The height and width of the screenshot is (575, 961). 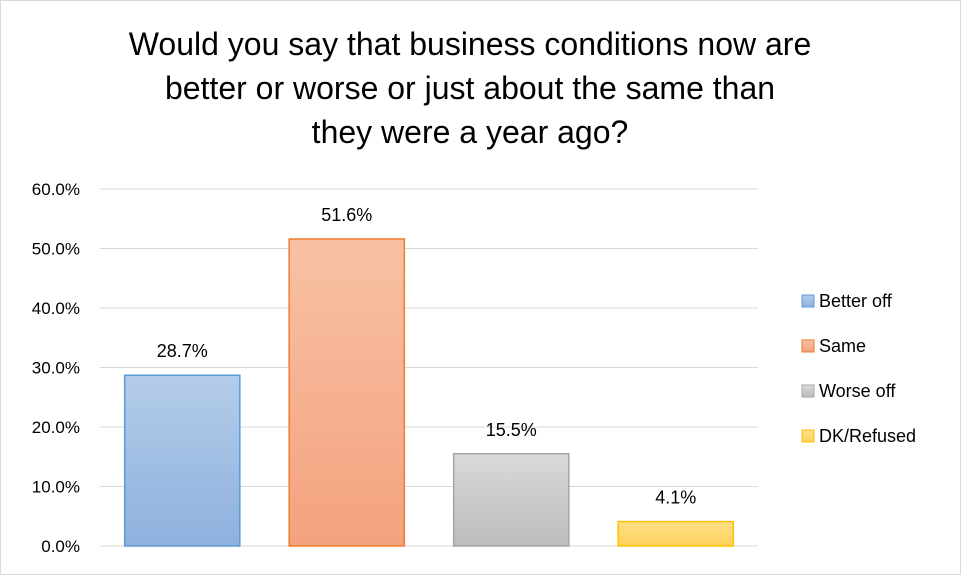 What do you see at coordinates (511, 500) in the screenshot?
I see `bar-worse-off` at bounding box center [511, 500].